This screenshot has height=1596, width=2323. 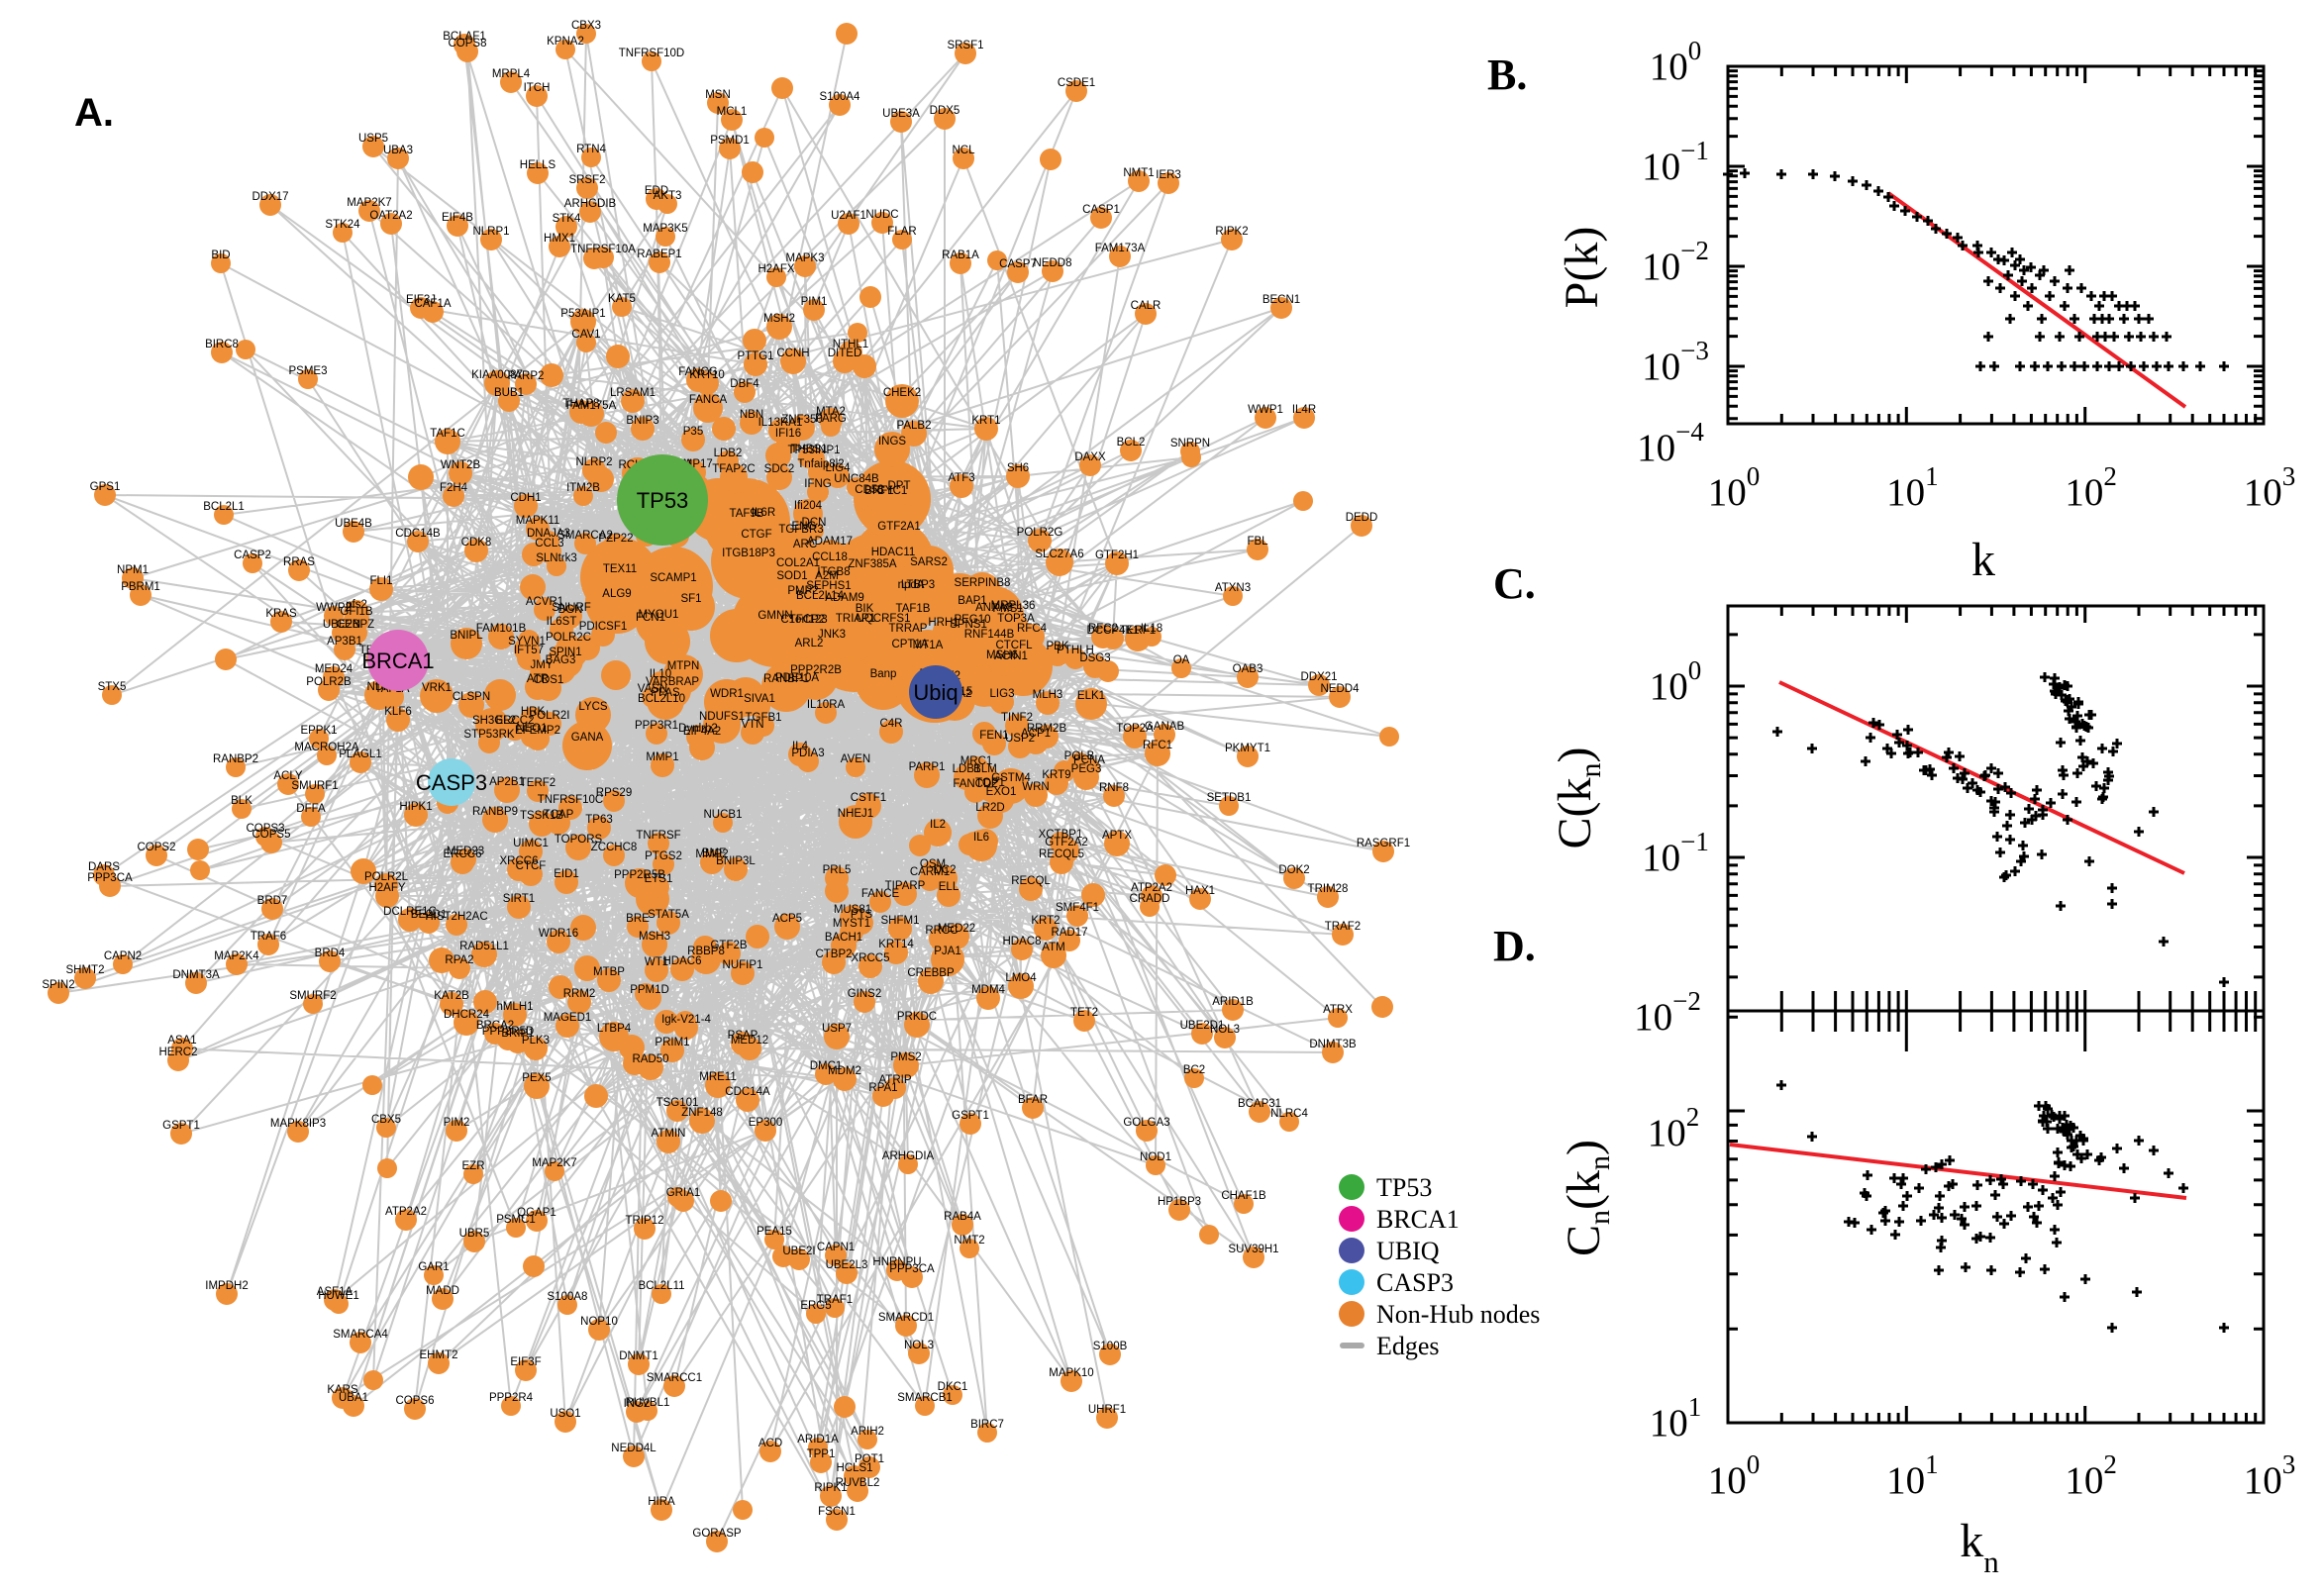 What do you see at coordinates (157, 848) in the screenshot?
I see `svg-text: COPS2` at bounding box center [157, 848].